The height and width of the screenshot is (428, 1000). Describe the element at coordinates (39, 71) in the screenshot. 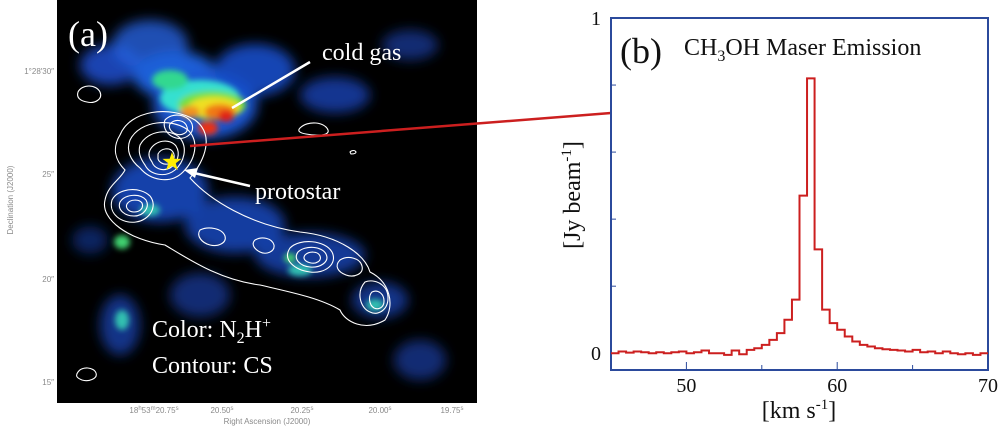

I see `dec-tick-label: 1°28′30″` at that location.